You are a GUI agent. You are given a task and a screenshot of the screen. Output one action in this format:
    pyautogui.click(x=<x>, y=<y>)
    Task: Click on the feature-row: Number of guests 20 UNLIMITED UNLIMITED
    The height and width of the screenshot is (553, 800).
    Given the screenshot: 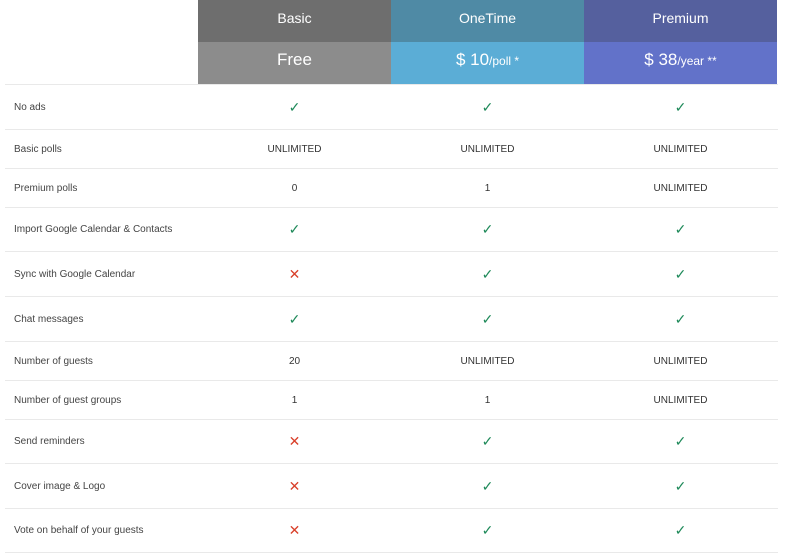 What is the action you would take?
    pyautogui.click(x=391, y=361)
    